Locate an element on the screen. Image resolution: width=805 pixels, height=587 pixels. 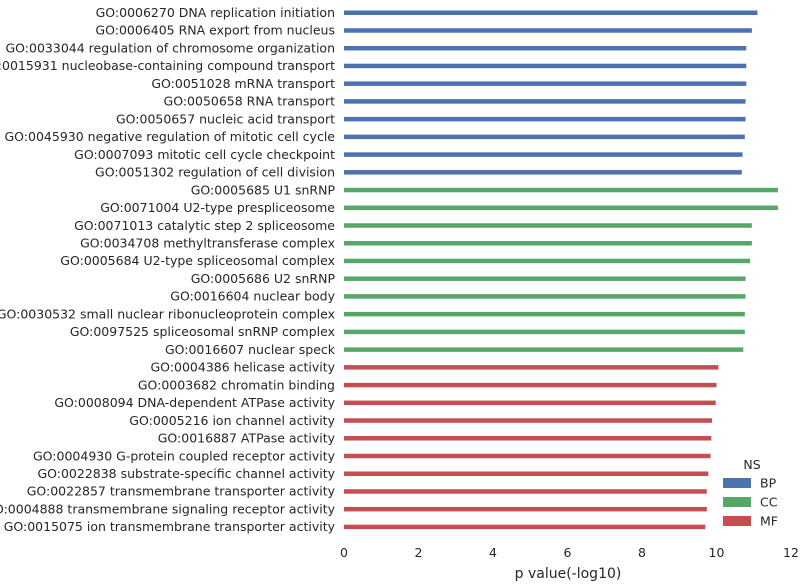
legend-label-cc: CC is located at coordinates (769, 502).